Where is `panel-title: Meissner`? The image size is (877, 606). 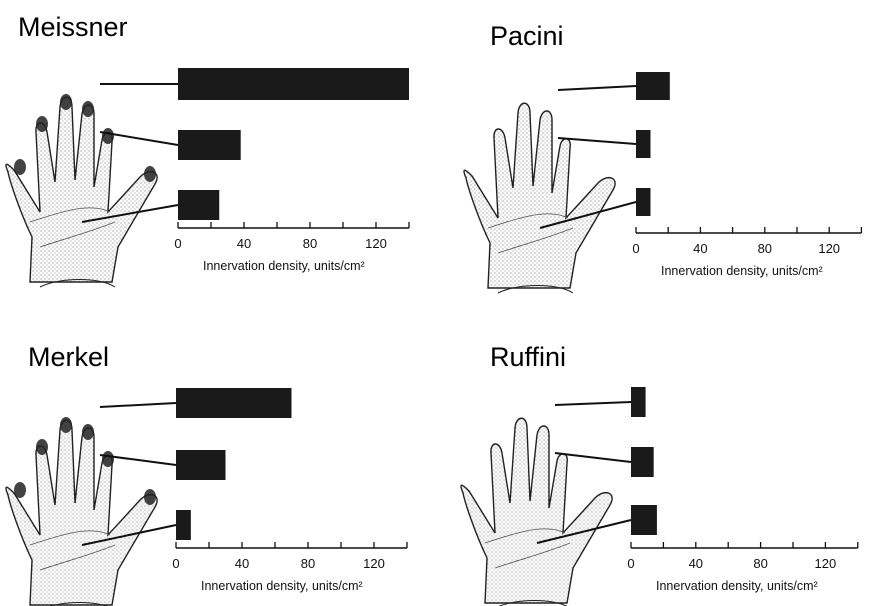 panel-title: Meissner is located at coordinates (73, 27).